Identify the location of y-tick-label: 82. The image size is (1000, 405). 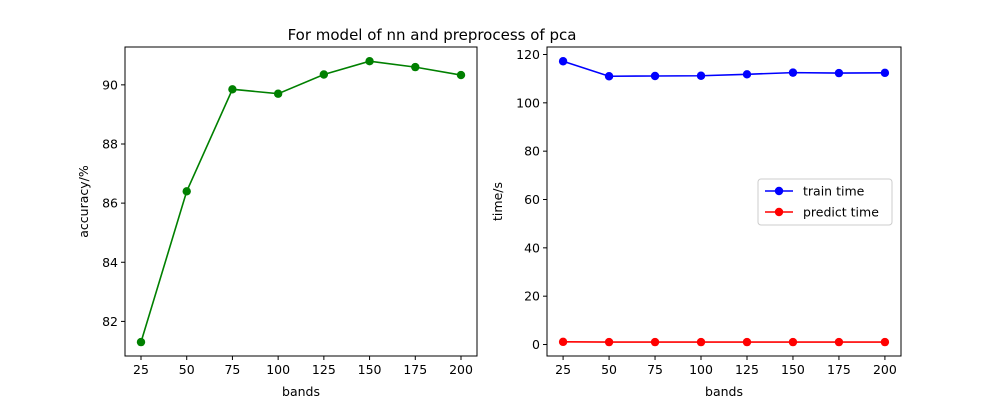
(110, 321).